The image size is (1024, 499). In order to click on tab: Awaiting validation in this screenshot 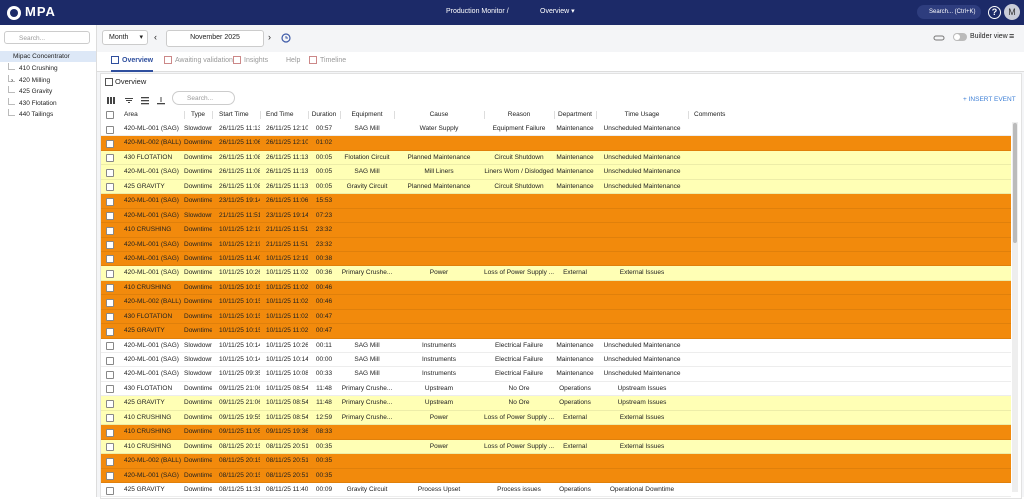, I will do `click(198, 61)`.